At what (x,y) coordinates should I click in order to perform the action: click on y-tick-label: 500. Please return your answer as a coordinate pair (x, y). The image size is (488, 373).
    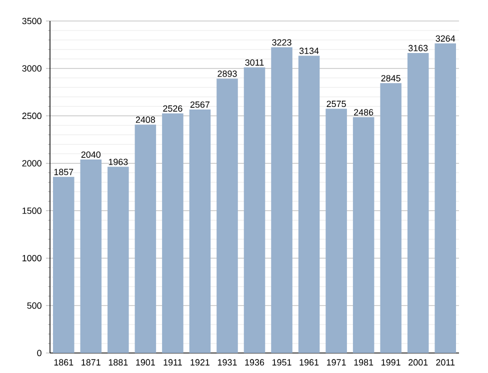
    Looking at the image, I should click on (34, 305).